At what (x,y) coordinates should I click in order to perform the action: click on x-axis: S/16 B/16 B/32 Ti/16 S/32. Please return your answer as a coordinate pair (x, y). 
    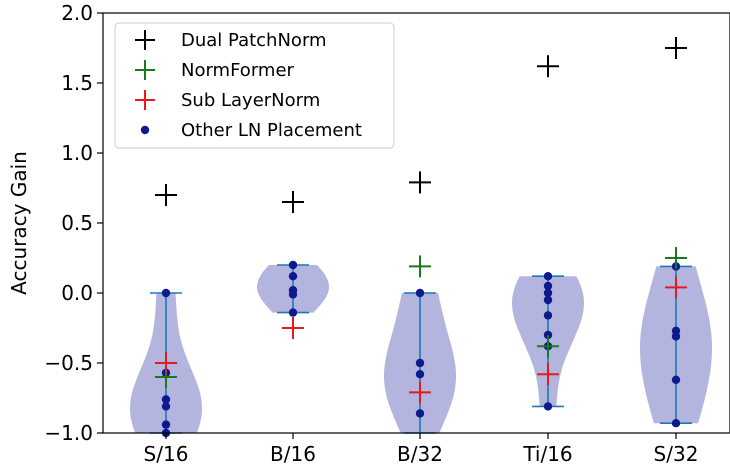
    Looking at the image, I should click on (421, 449).